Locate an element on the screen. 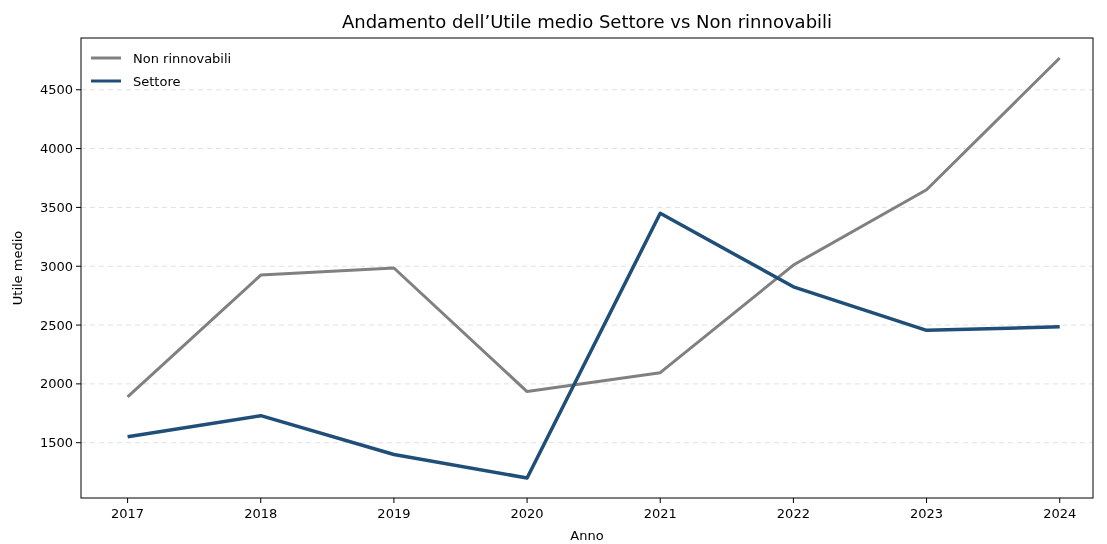  y-axis-title: Utile medio is located at coordinates (17, 268).